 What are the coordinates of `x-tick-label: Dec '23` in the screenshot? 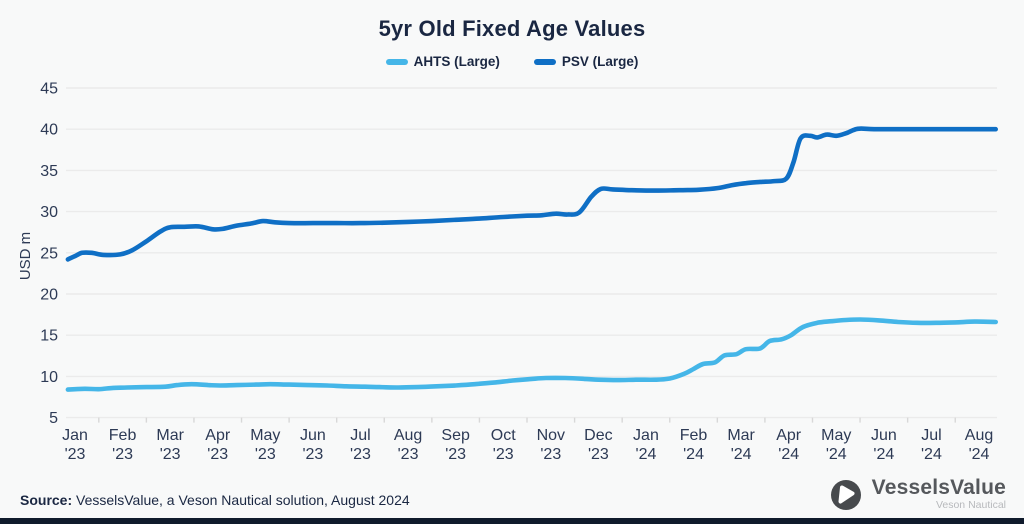 It's located at (598, 445).